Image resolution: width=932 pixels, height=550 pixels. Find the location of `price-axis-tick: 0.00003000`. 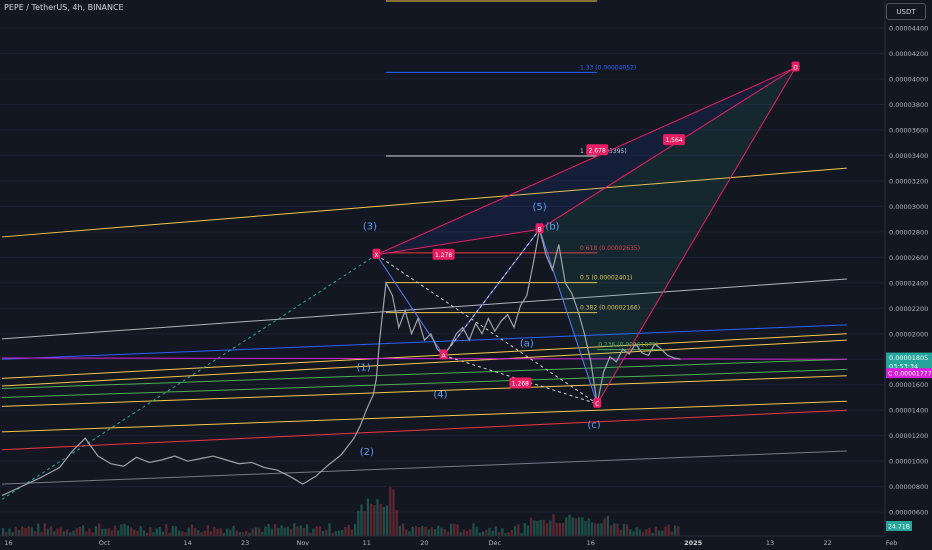

price-axis-tick: 0.00003000 is located at coordinates (908, 207).